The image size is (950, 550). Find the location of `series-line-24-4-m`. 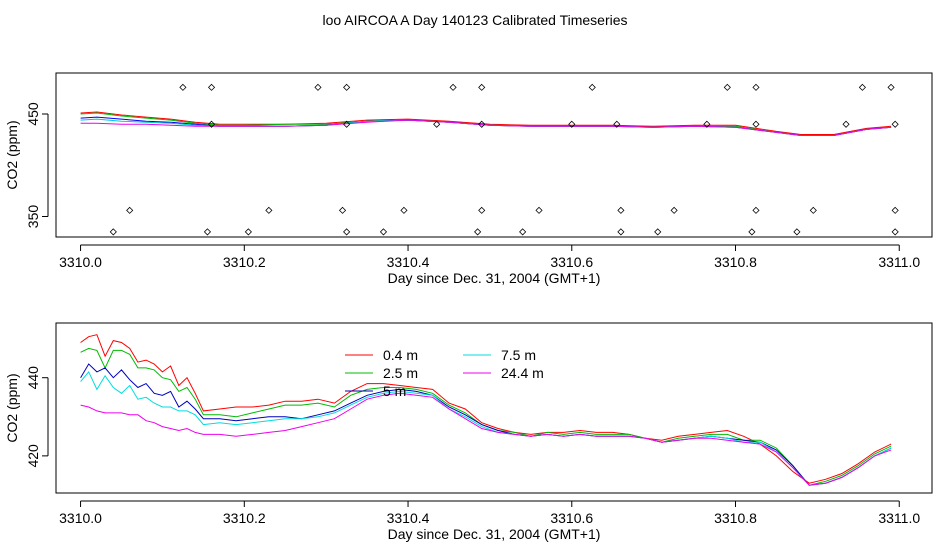

series-line-24-4-m is located at coordinates (486, 439).